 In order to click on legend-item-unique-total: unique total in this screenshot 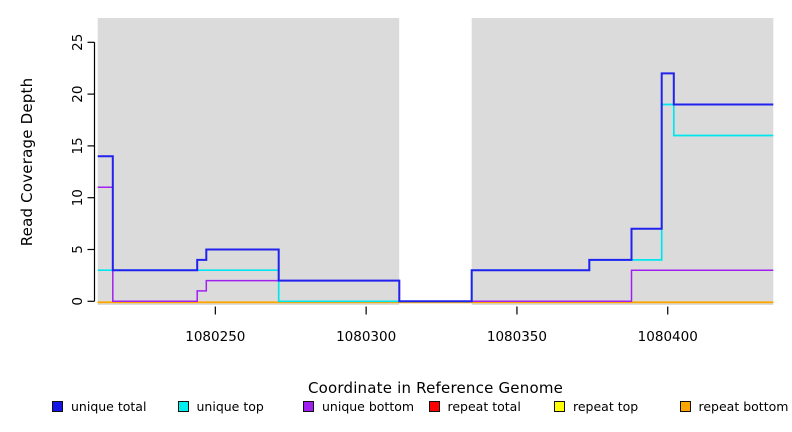, I will do `click(115, 406)`.